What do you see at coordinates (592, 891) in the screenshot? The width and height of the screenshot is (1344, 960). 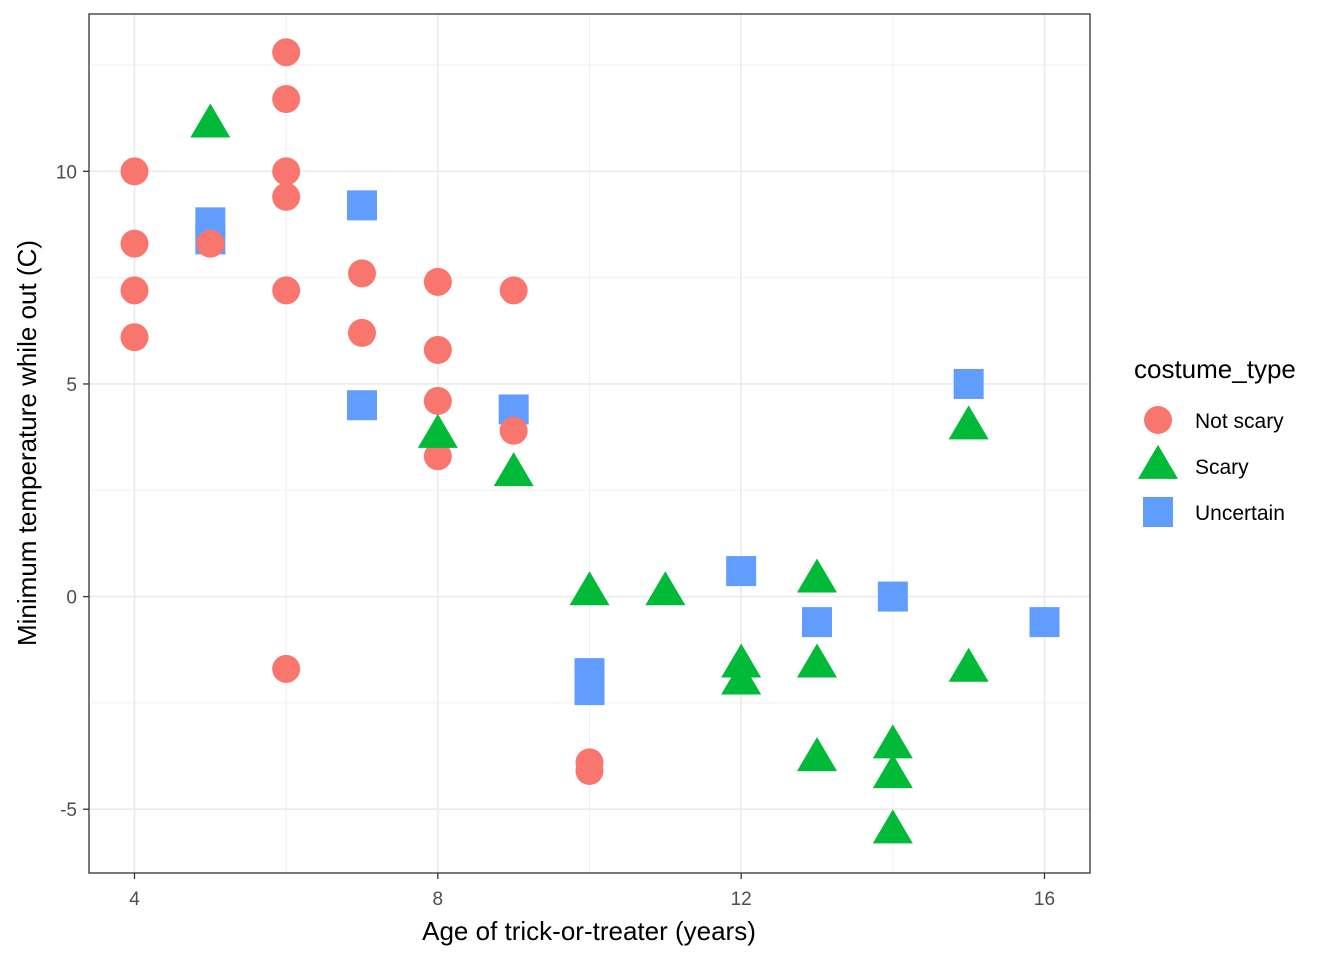 I see `x-axis-ticks: 4 8 12 16` at bounding box center [592, 891].